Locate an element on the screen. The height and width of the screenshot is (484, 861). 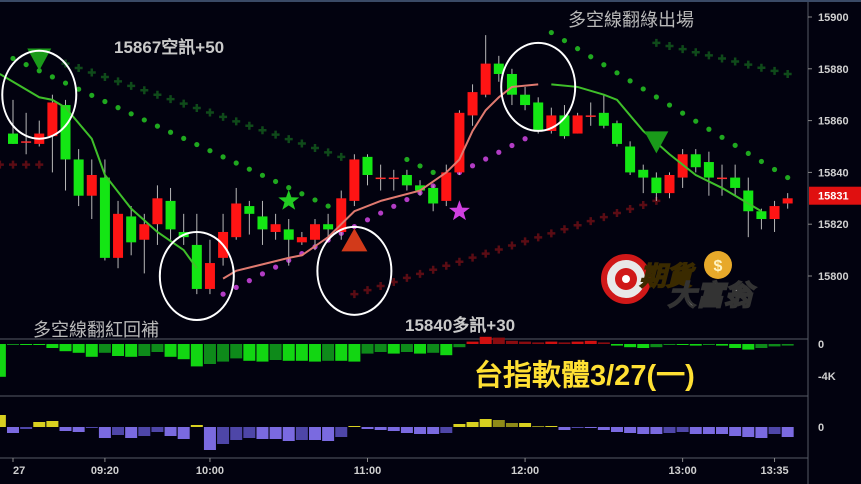
logo: $ 期貨 大富翁 is located at coordinates (679, 281).